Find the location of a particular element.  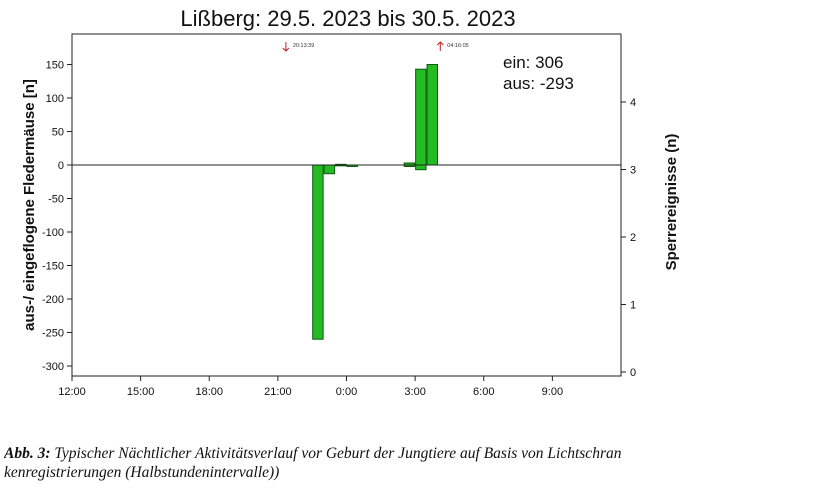

x-tick-label: 3:00 is located at coordinates (414, 392).